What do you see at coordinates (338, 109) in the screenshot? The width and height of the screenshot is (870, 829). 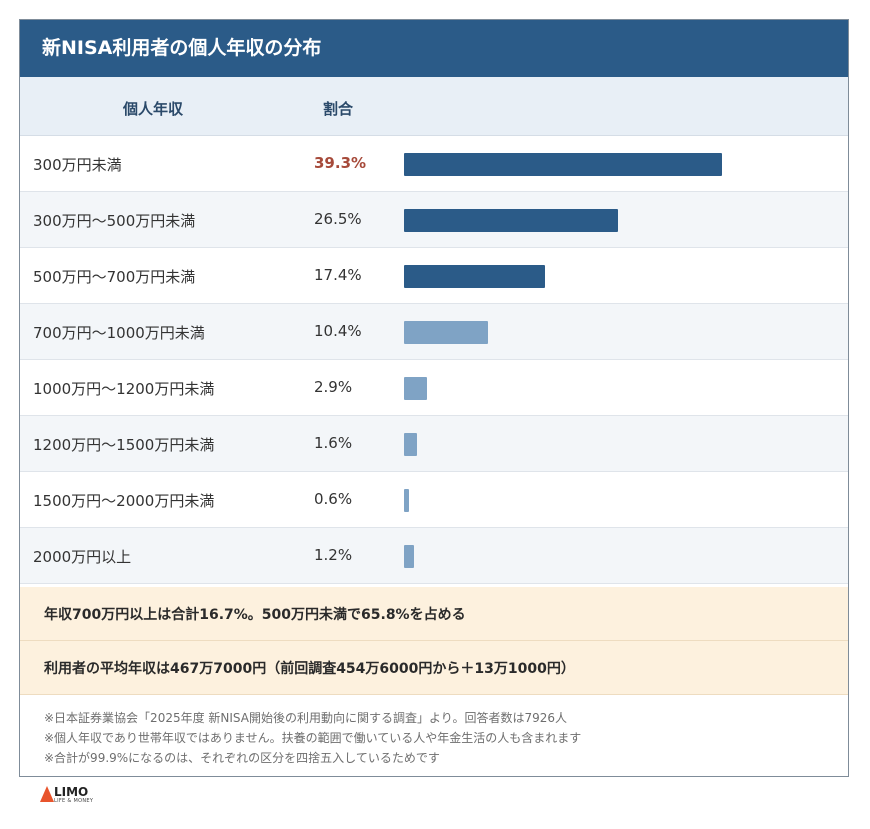 I see `header-share: 割合` at bounding box center [338, 109].